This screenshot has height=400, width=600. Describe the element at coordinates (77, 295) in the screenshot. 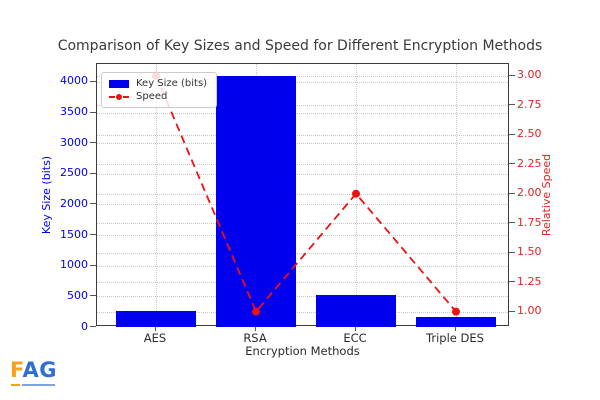

I see `left-tick-label: 500` at that location.